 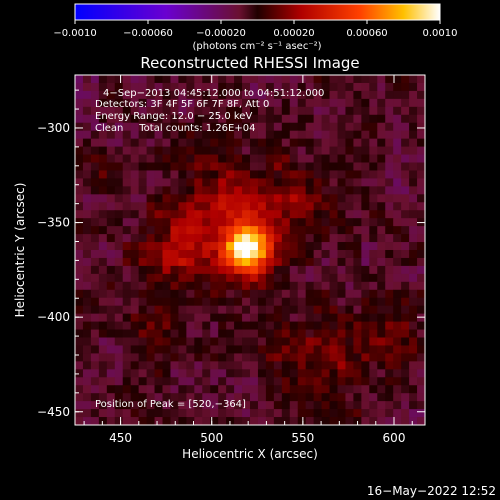 What do you see at coordinates (175, 128) in the screenshot?
I see `annotation-clean-counts: Clean Total counts: 1.26E+04` at bounding box center [175, 128].